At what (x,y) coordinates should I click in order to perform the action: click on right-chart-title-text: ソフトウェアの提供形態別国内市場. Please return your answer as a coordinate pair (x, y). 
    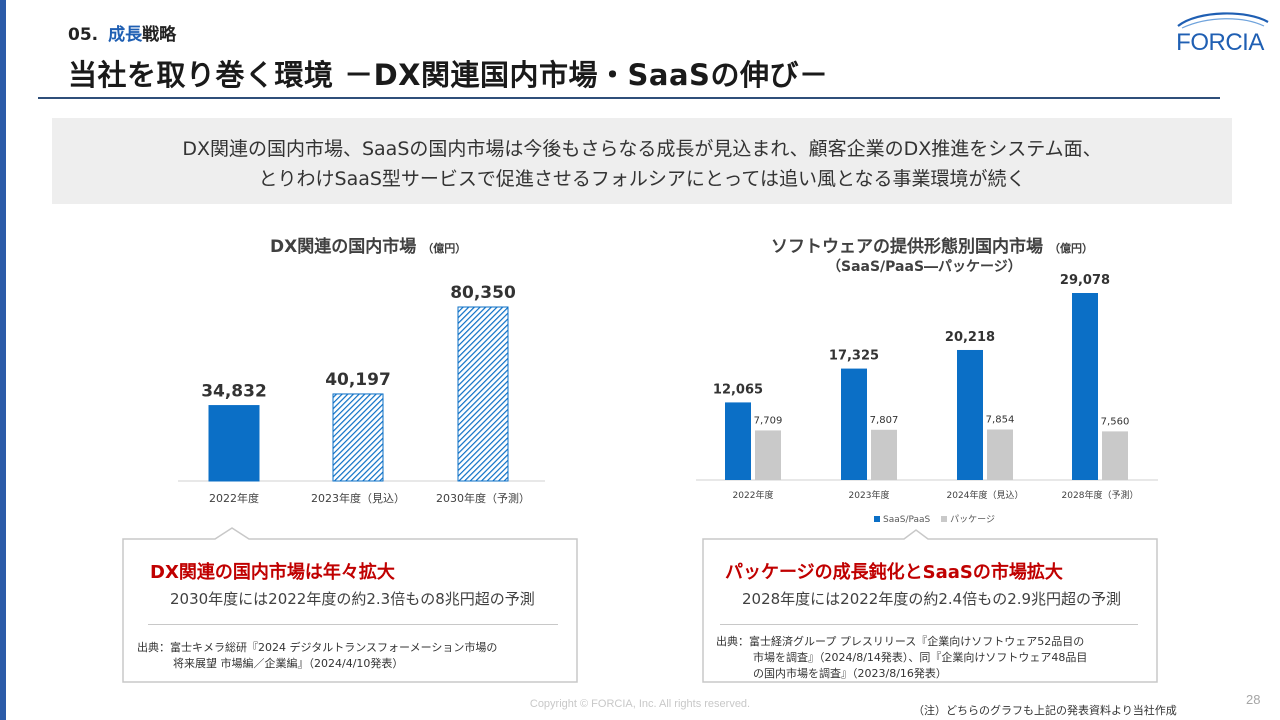
    Looking at the image, I should click on (907, 247).